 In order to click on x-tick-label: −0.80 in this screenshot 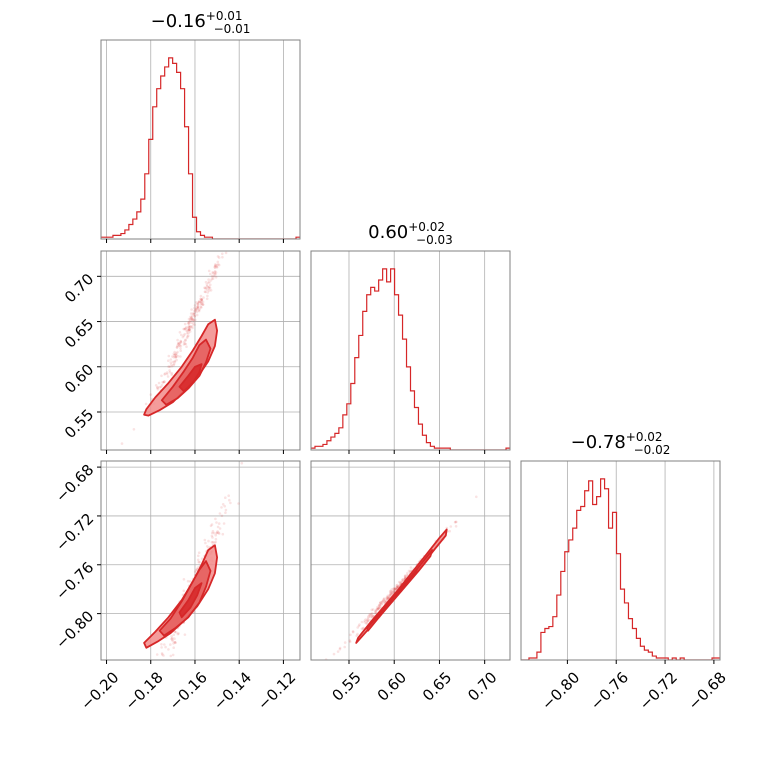, I will do `click(560, 690)`.